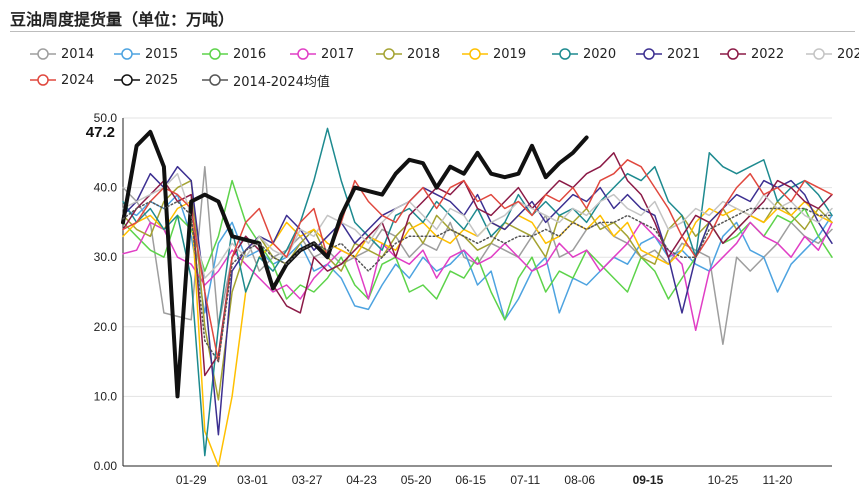 The width and height of the screenshot is (859, 504). What do you see at coordinates (648, 480) in the screenshot?
I see `x-tick-label: 09-15` at bounding box center [648, 480].